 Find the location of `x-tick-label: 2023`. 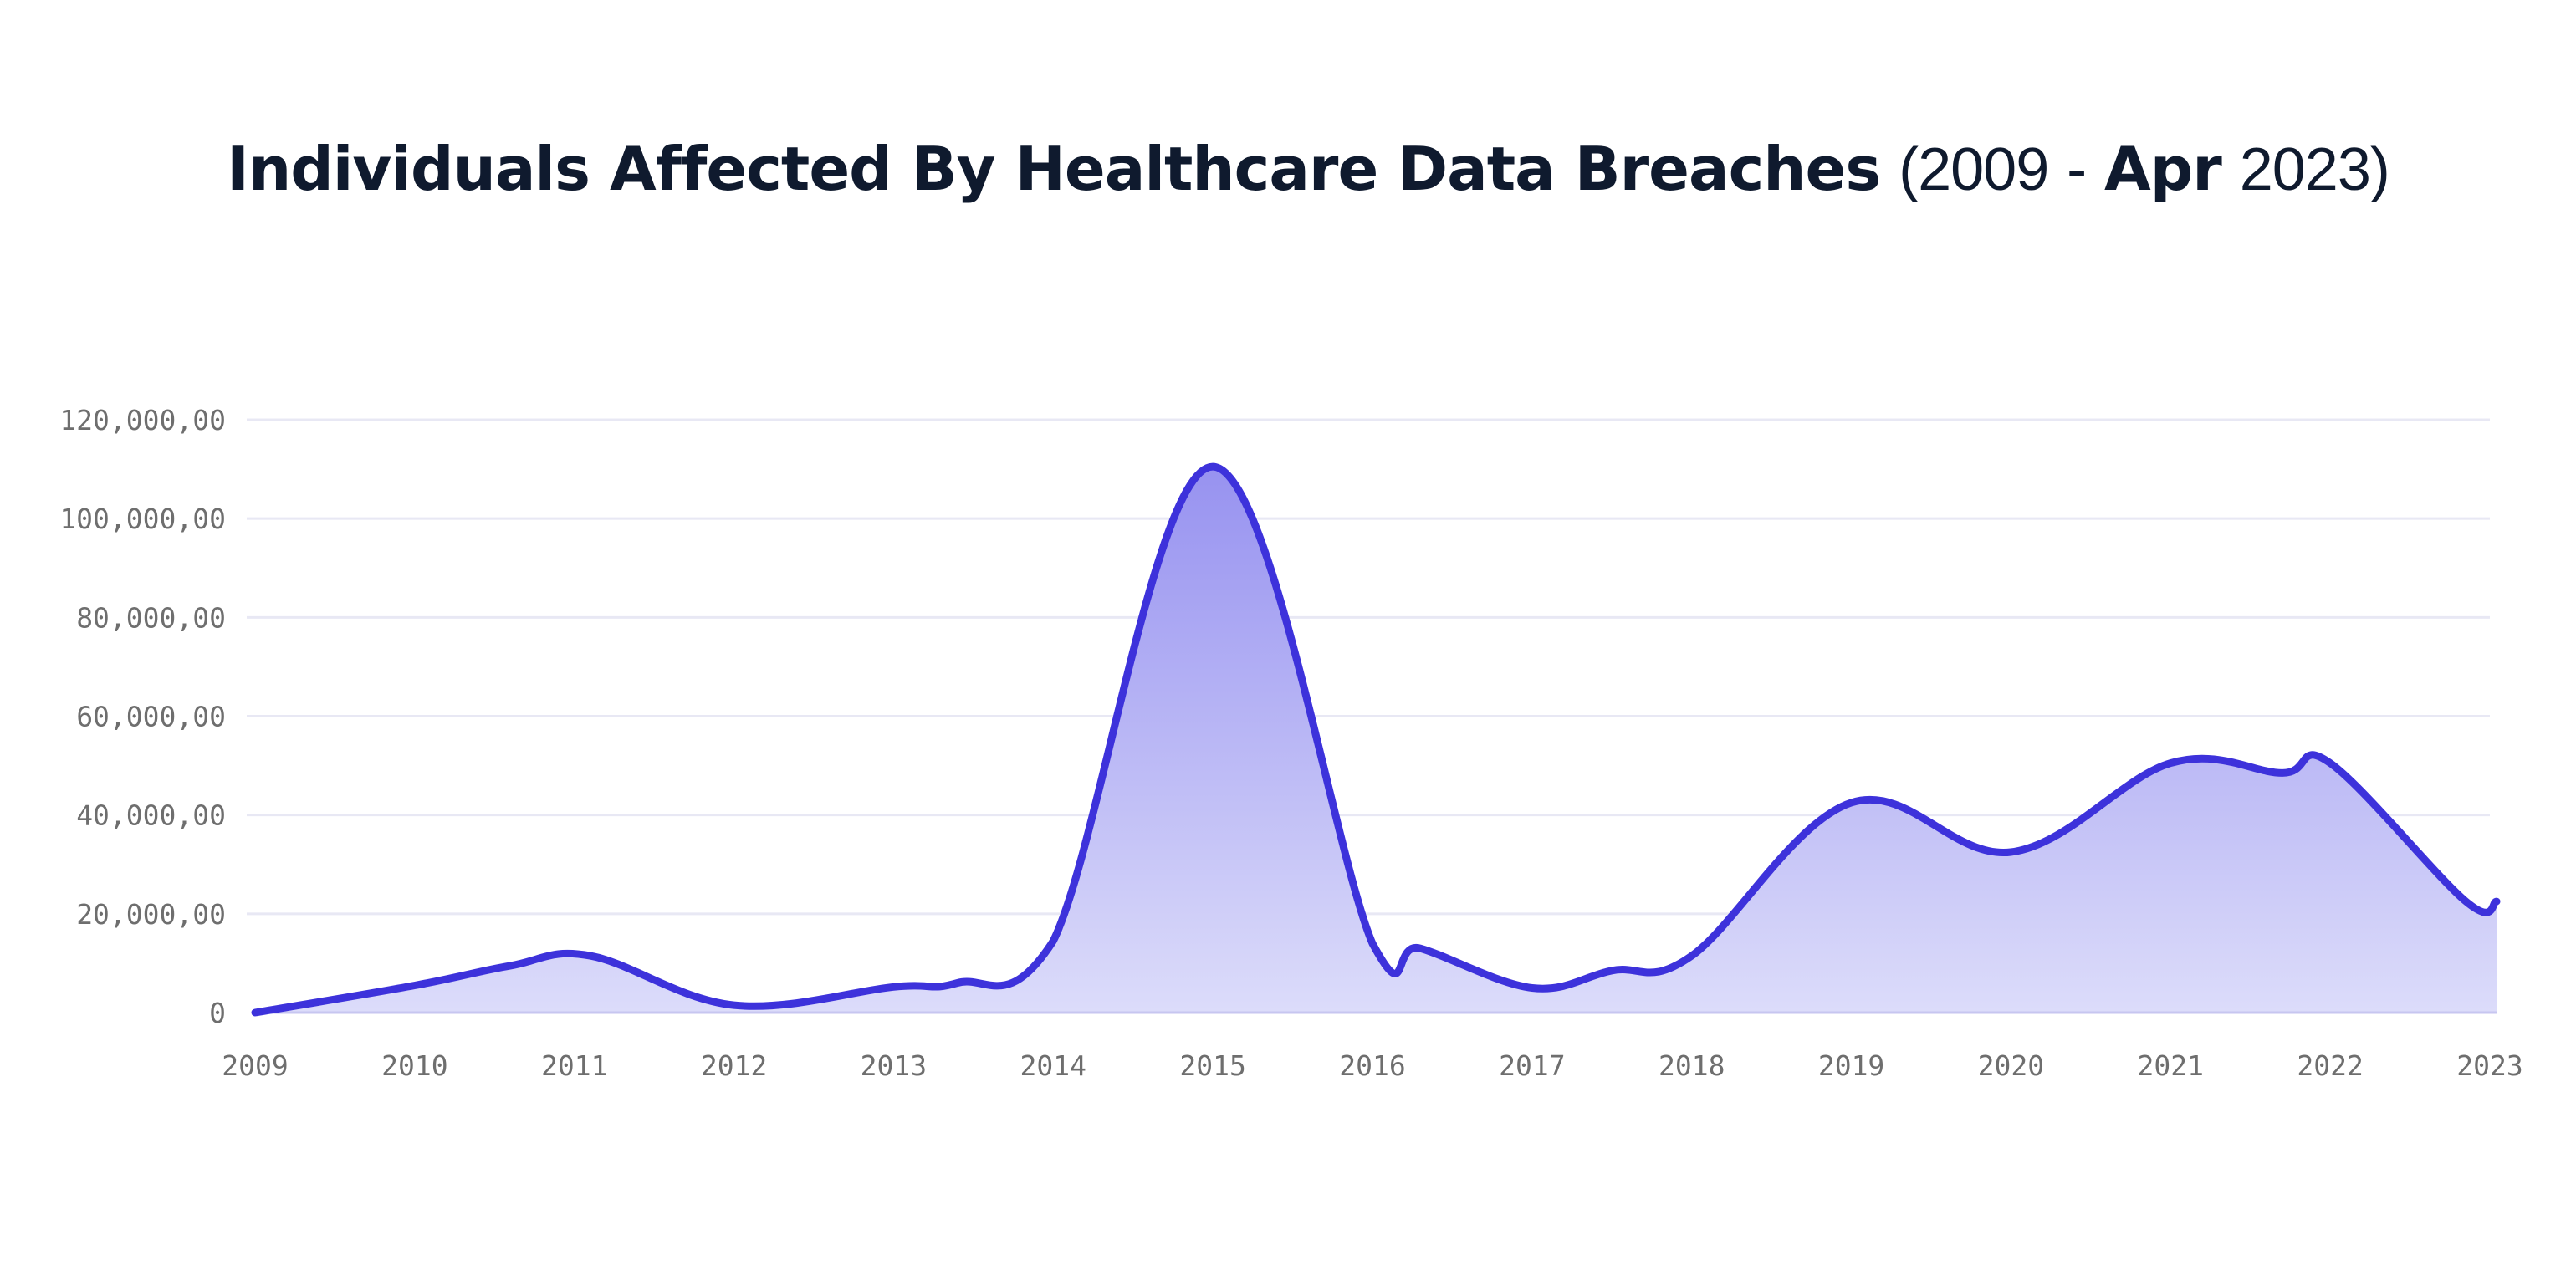

x-tick-label: 2023 is located at coordinates (2489, 1065).